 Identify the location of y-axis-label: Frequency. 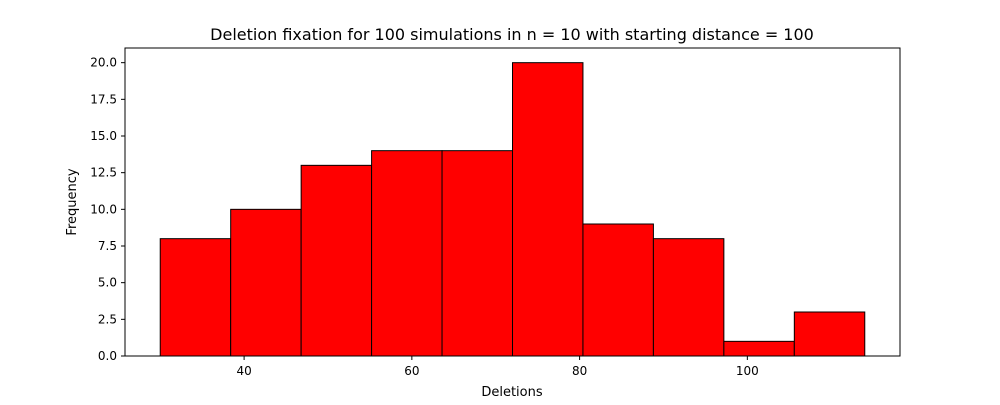
(72, 201).